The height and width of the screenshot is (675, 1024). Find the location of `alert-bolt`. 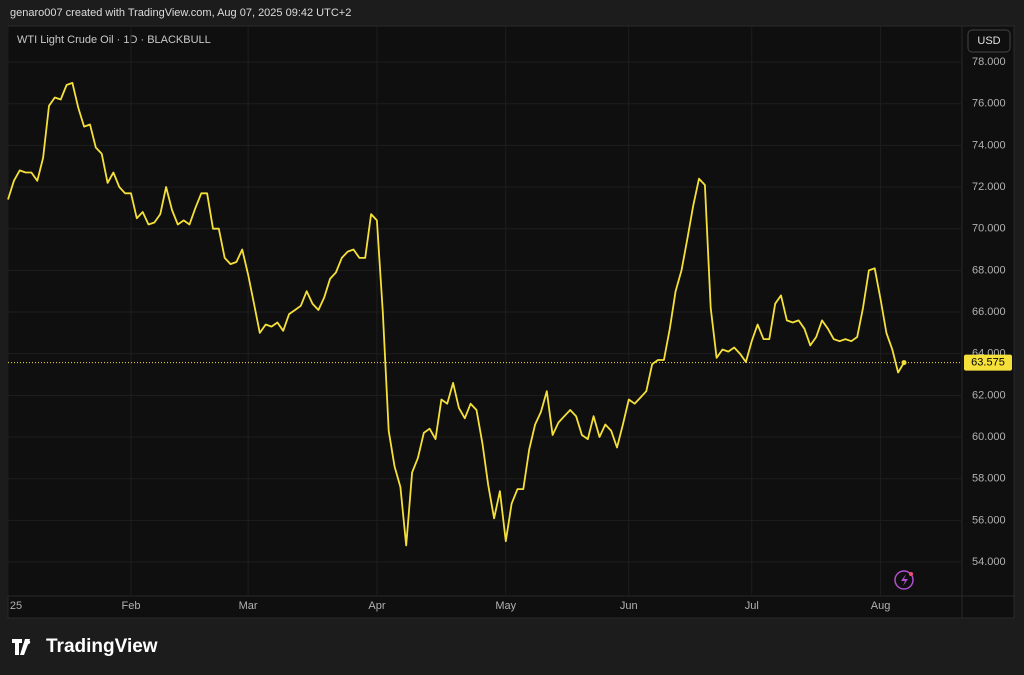

alert-bolt is located at coordinates (904, 580).